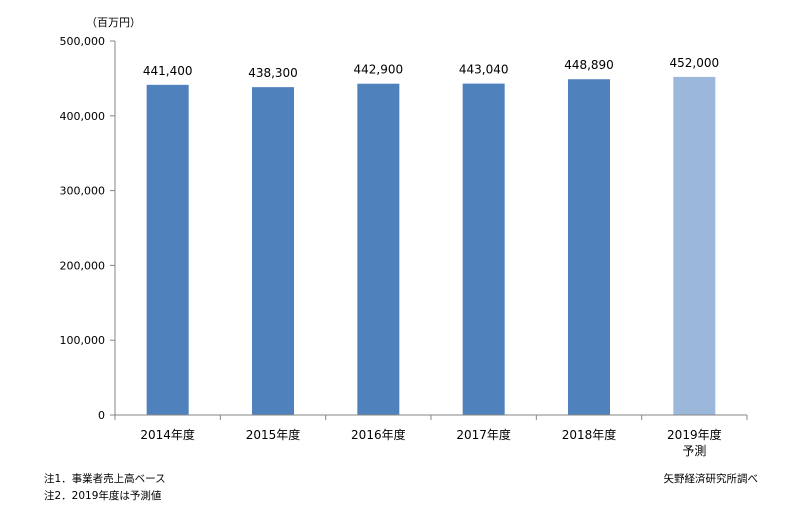  What do you see at coordinates (378, 434) in the screenshot?
I see `x-category-label: 2016年度` at bounding box center [378, 434].